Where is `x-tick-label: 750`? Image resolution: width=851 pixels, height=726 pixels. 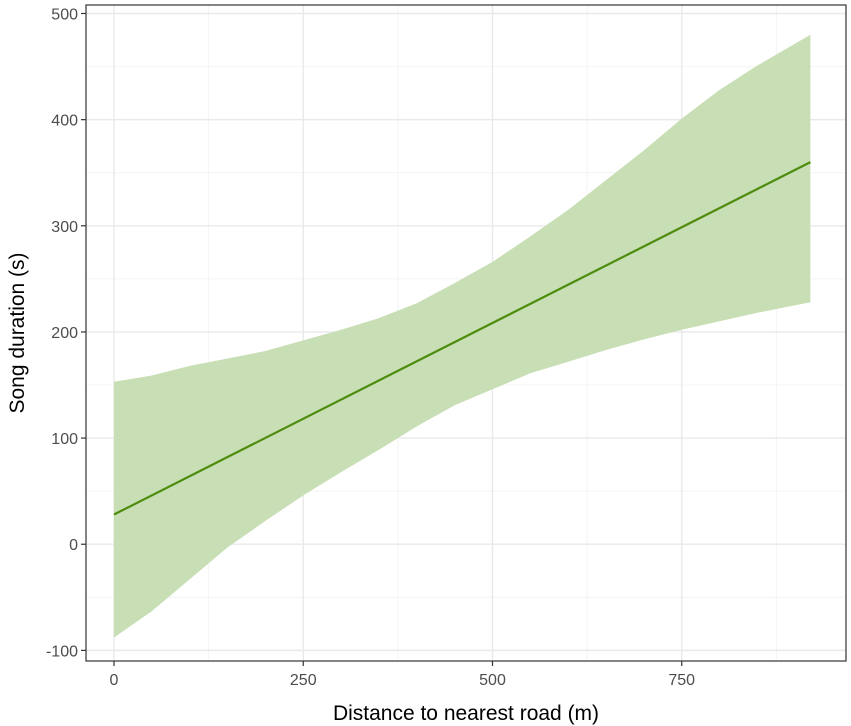
x-tick-label: 750 is located at coordinates (681, 680).